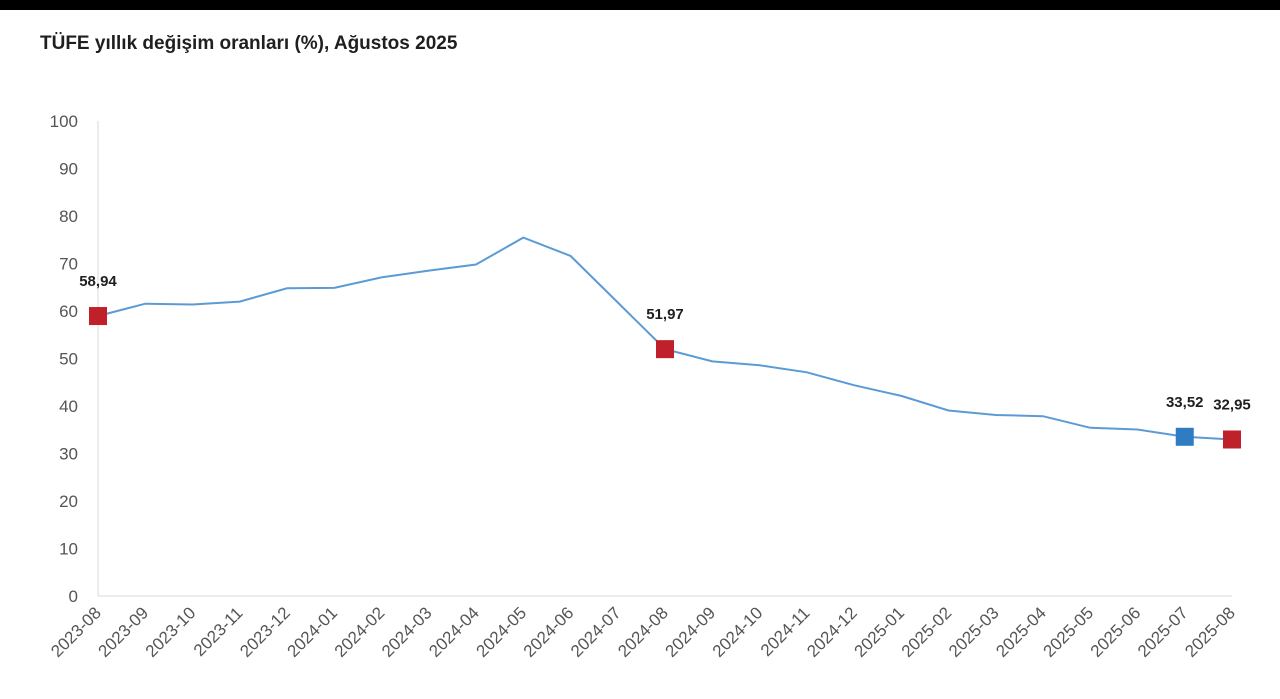 Image resolution: width=1280 pixels, height=699 pixels. I want to click on data-label: 33,52, so click(1185, 402).